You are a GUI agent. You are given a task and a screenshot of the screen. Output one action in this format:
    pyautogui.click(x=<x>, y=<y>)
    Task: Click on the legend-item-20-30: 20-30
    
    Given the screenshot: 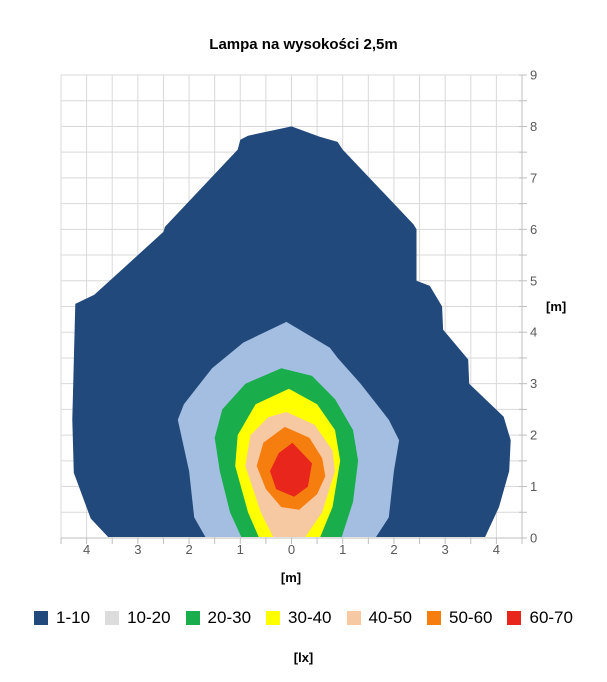 What is the action you would take?
    pyautogui.click(x=218, y=617)
    